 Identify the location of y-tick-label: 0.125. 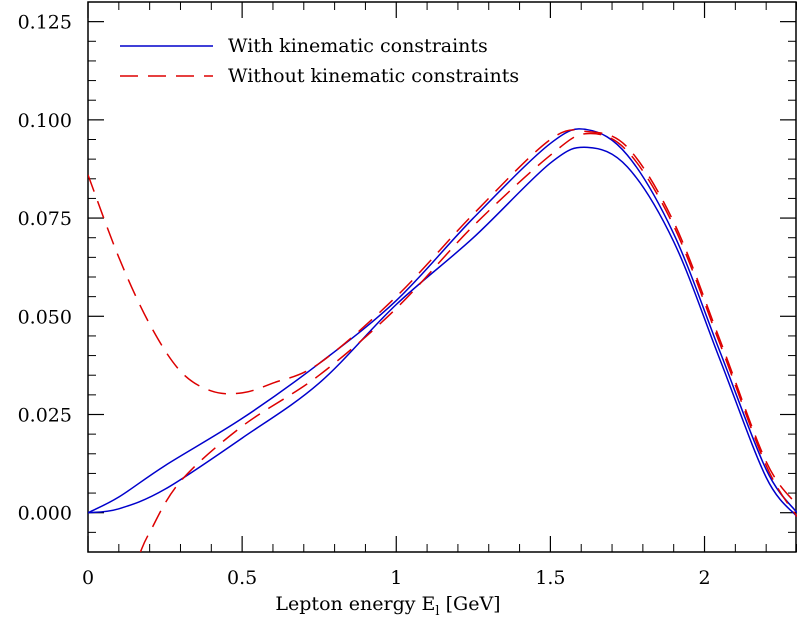
(45, 23).